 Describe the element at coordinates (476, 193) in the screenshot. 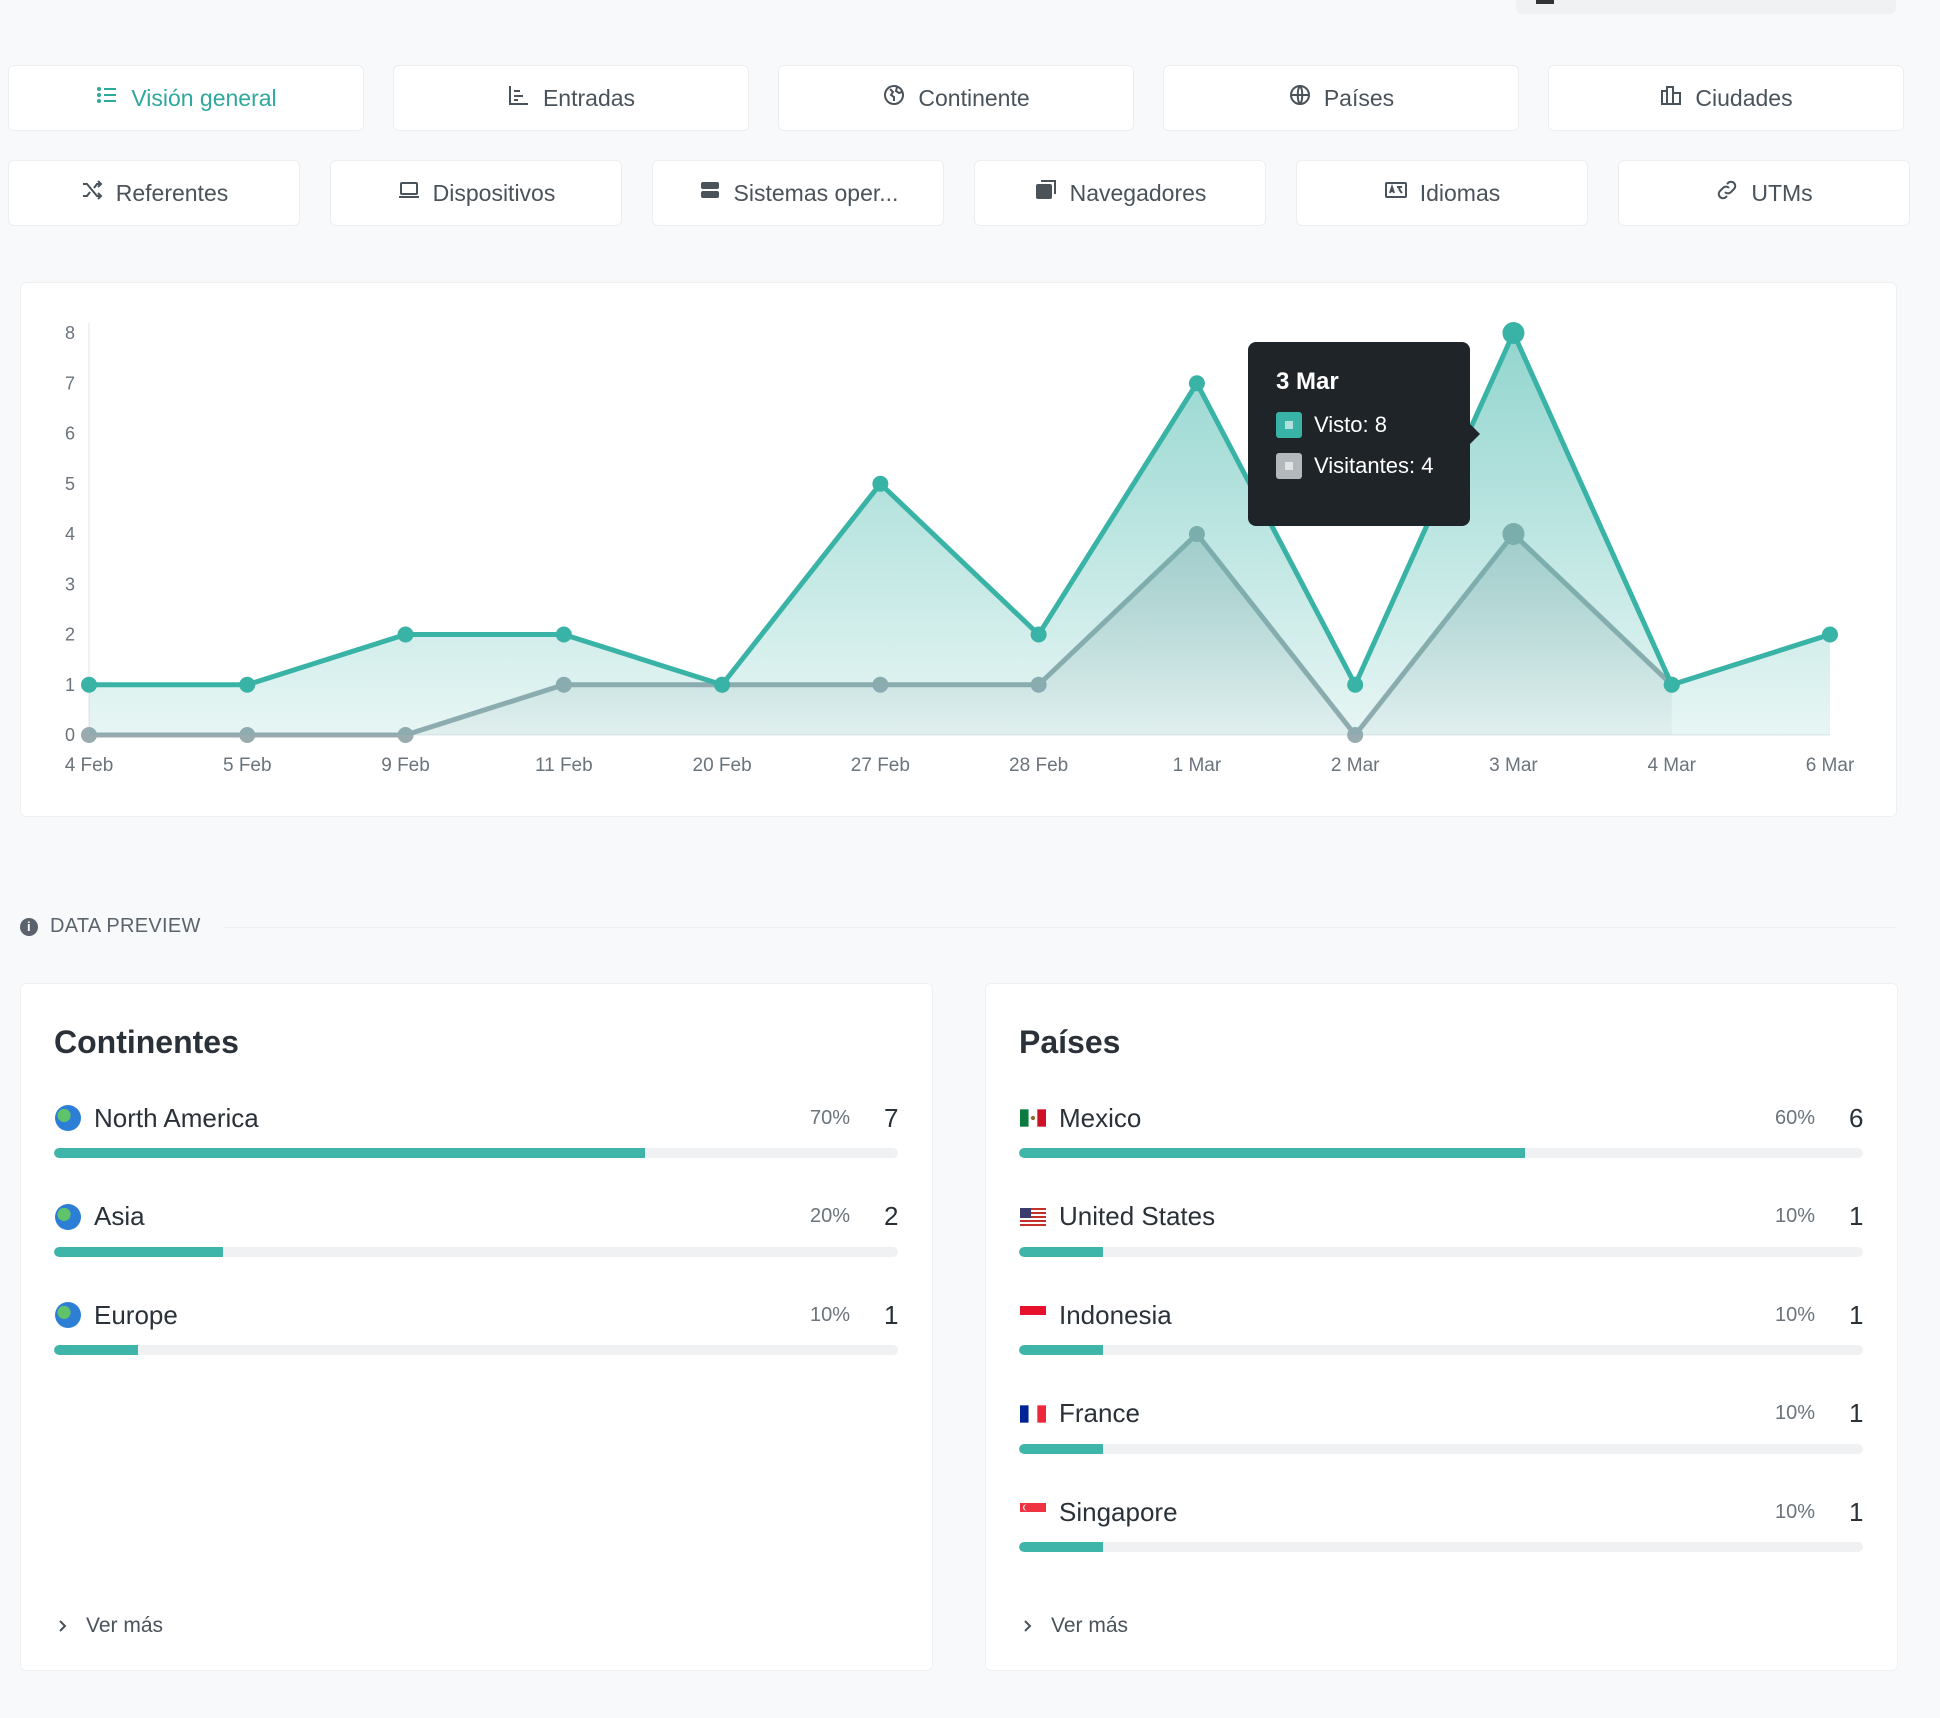

I see `tab-dispositivos: Dispositivos` at that location.